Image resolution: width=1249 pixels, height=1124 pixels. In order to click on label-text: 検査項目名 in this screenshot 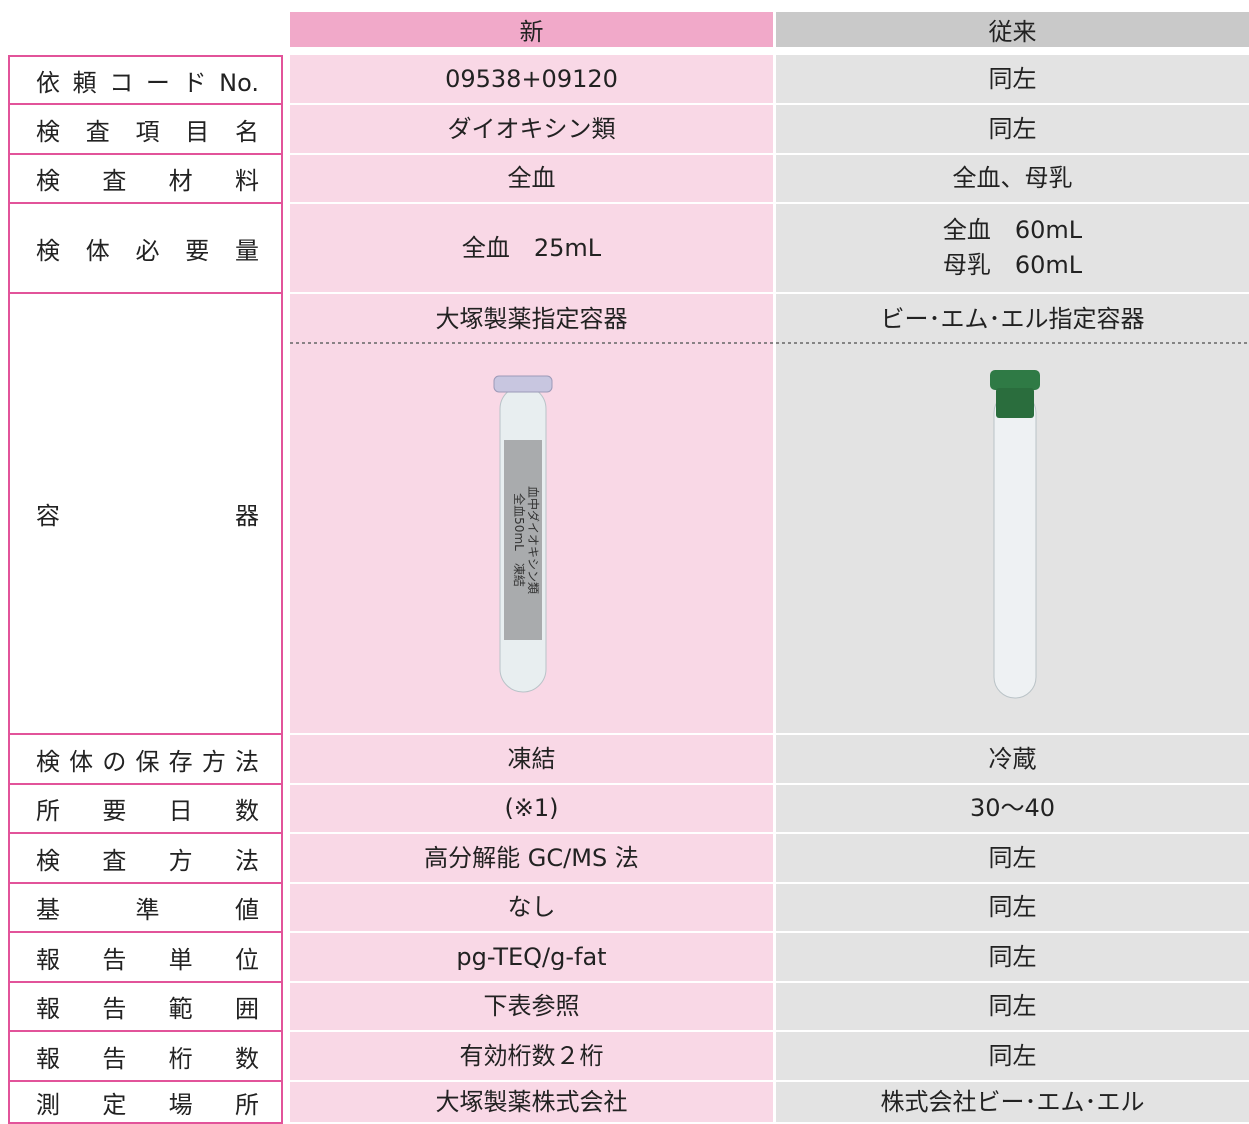, I will do `click(147, 131)`.